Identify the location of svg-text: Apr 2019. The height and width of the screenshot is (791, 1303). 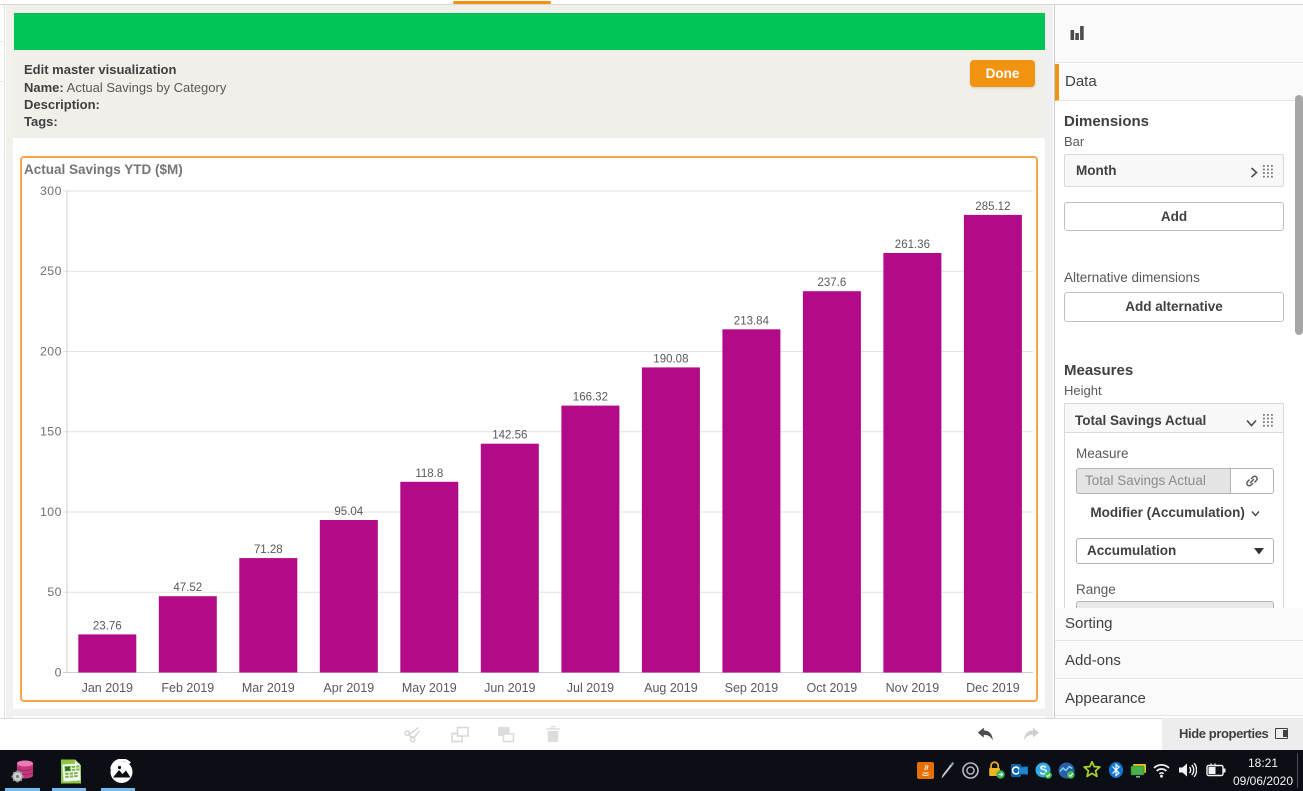
(348, 688).